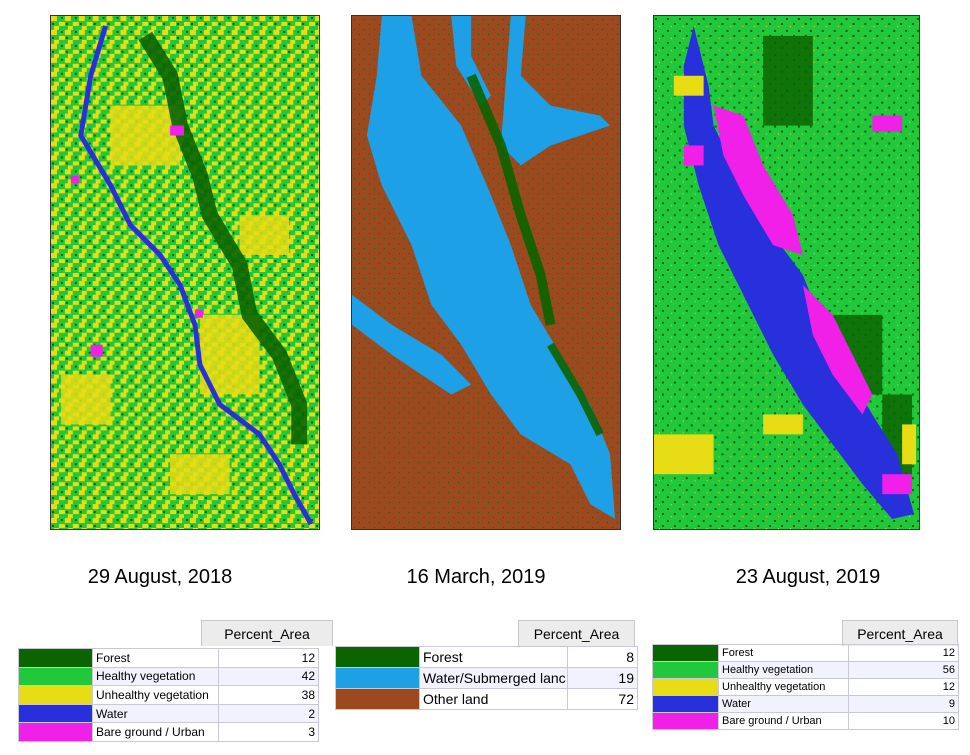  I want to click on legend-row: Water 9, so click(805, 704).